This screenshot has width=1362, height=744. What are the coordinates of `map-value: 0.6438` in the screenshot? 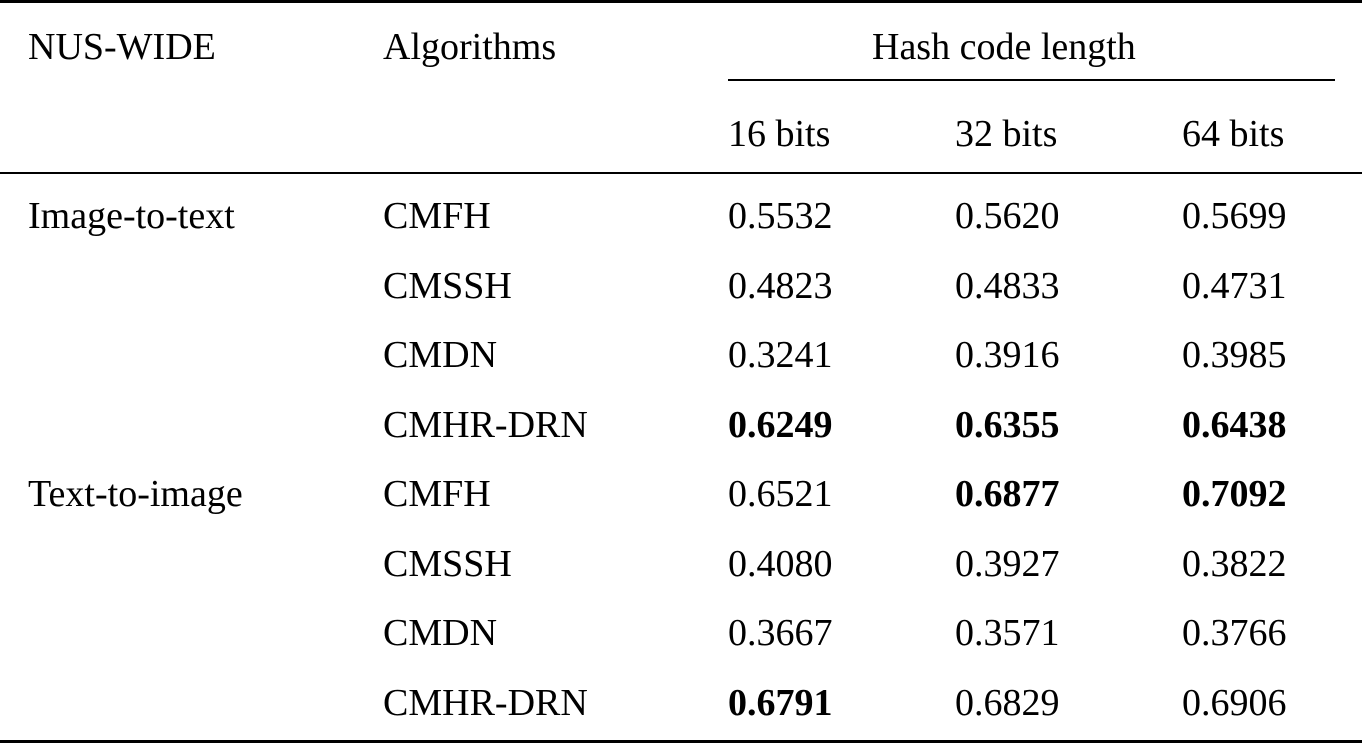 It's located at (1234, 424).